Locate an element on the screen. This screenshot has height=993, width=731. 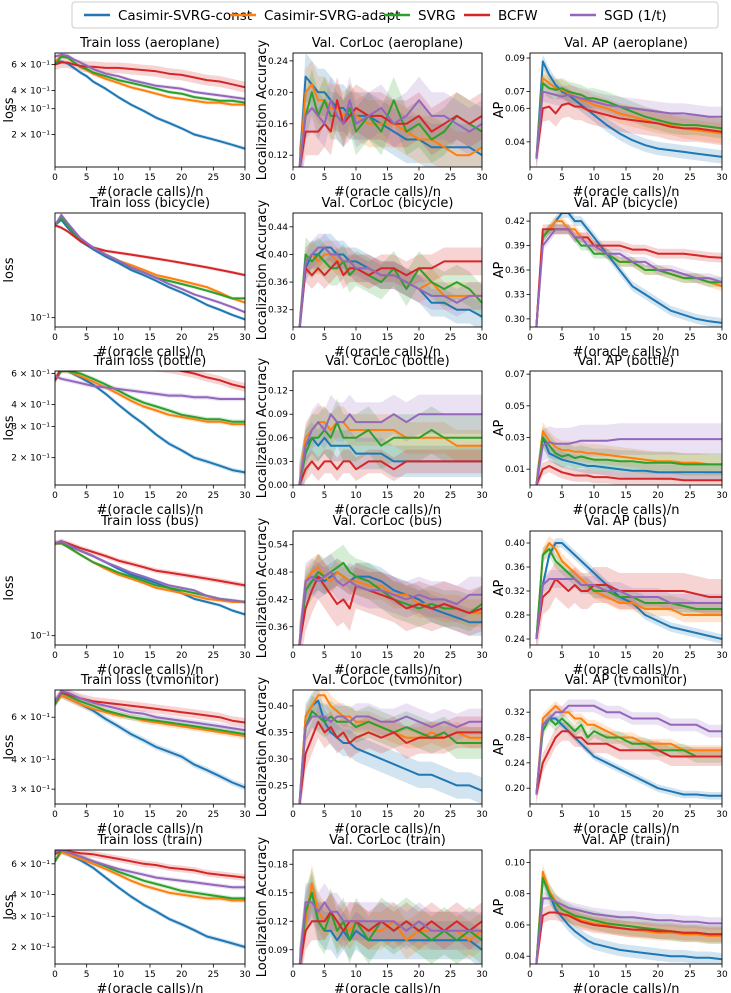
panel-0-2-xlabel: #(oracle calls)/n is located at coordinates (626, 192).